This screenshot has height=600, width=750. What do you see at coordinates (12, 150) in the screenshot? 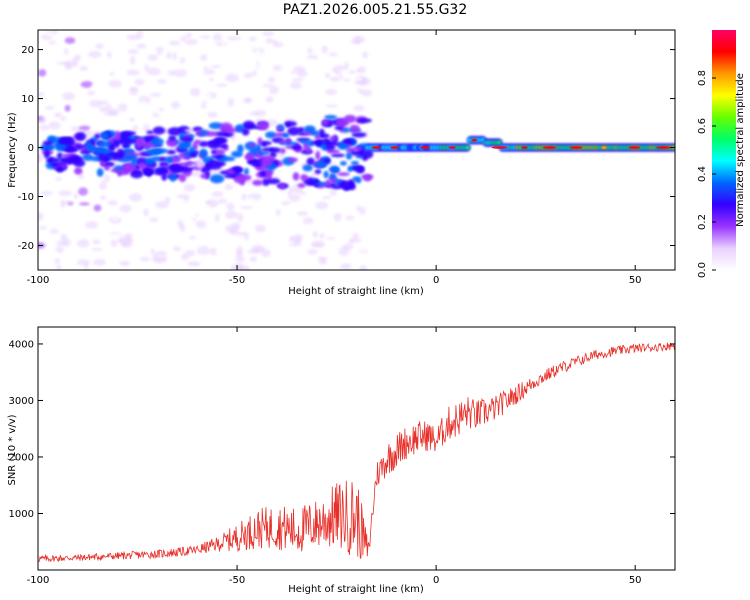
I see `spectrogram-y-label: Frequency (Hz)` at bounding box center [12, 150].